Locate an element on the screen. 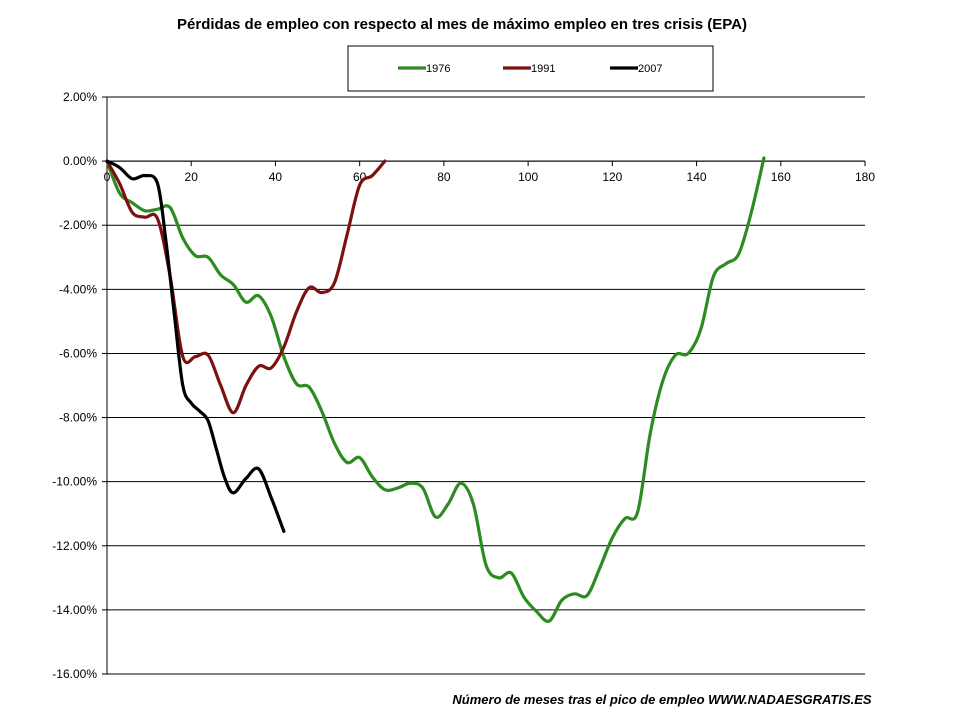  y-tick-label: 0.00% is located at coordinates (80, 161).